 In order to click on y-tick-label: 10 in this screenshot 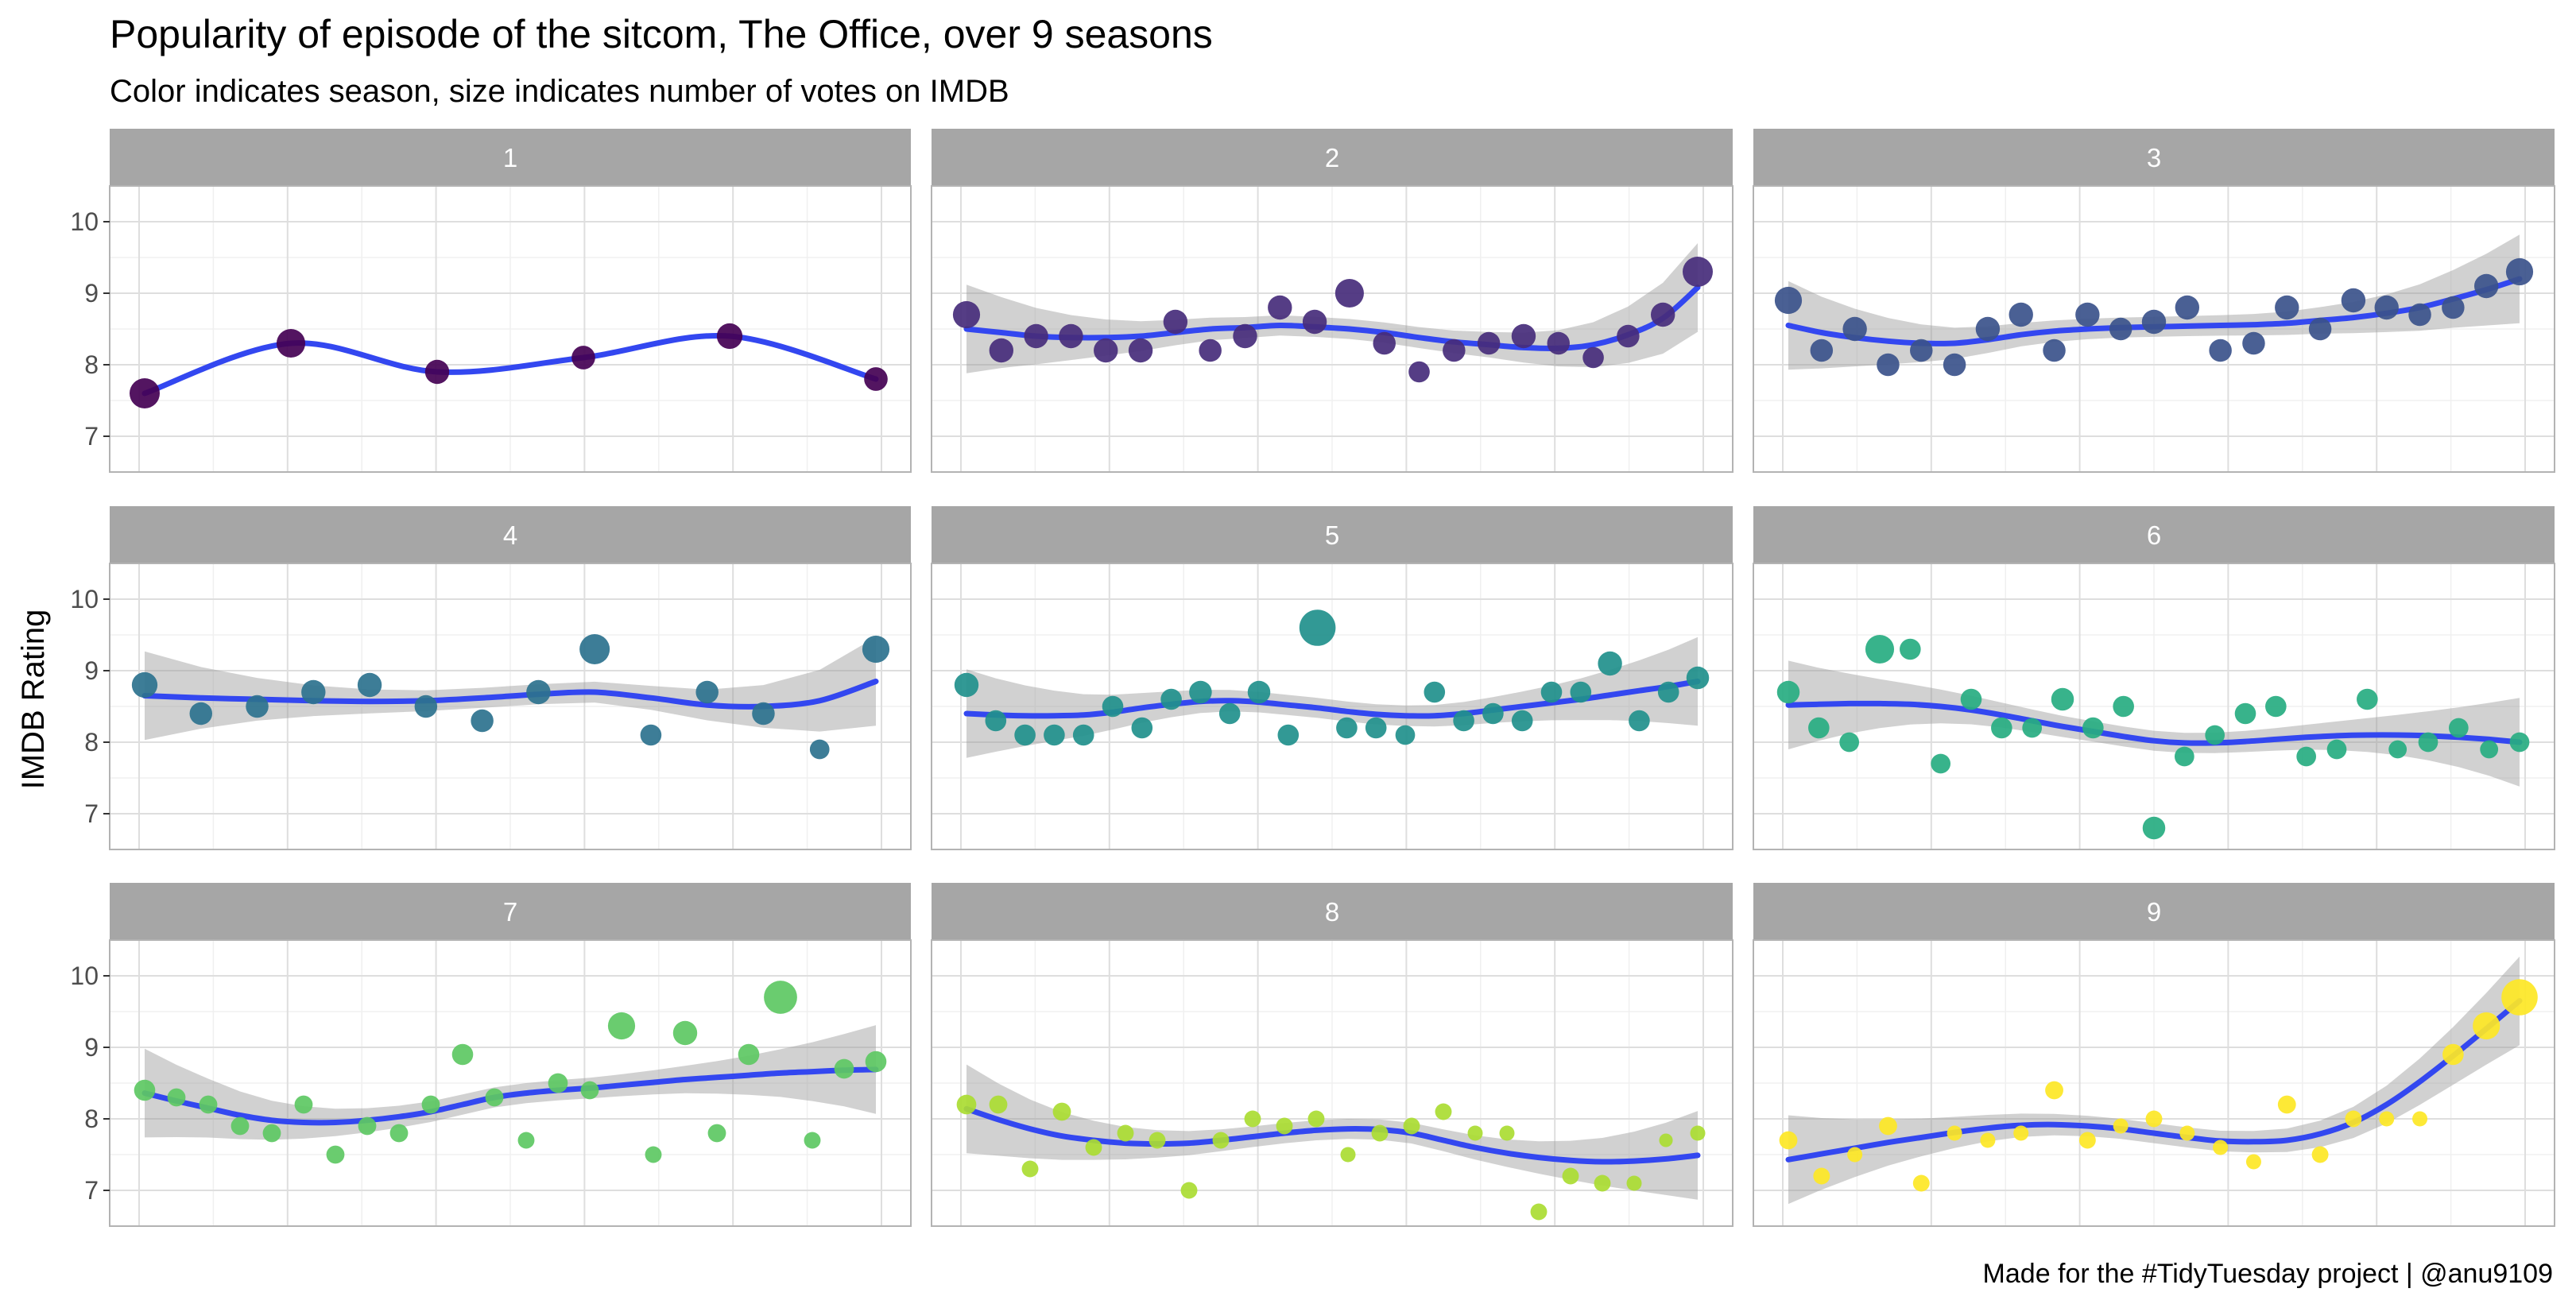, I will do `click(84, 221)`.